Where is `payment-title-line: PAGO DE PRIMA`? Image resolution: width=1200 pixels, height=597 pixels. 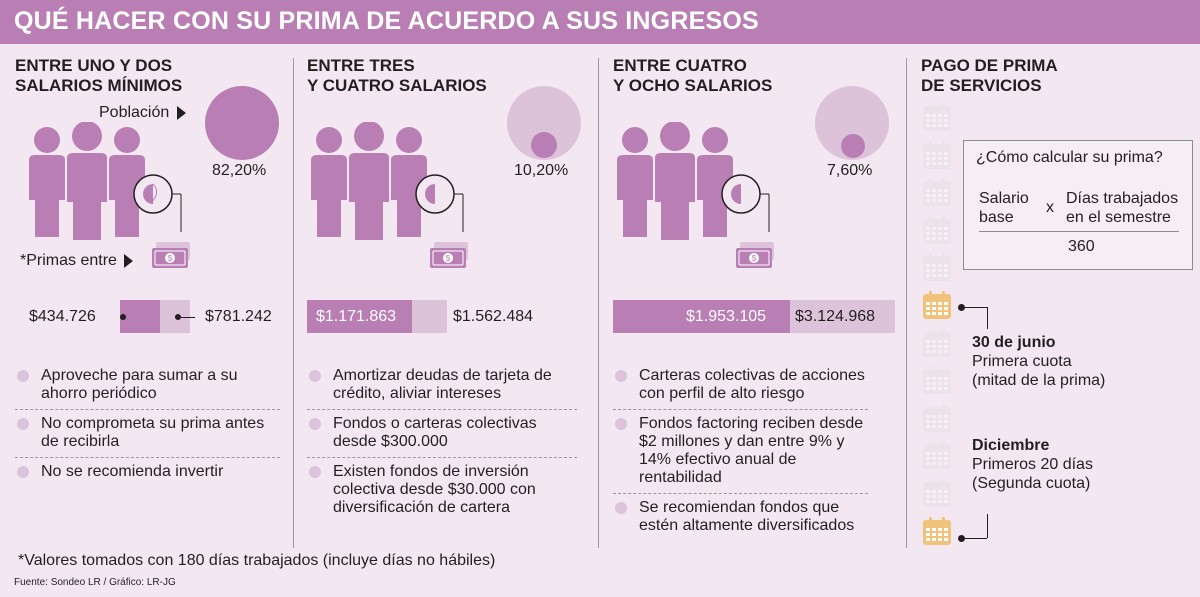
payment-title-line: PAGO DE PRIMA is located at coordinates (989, 65).